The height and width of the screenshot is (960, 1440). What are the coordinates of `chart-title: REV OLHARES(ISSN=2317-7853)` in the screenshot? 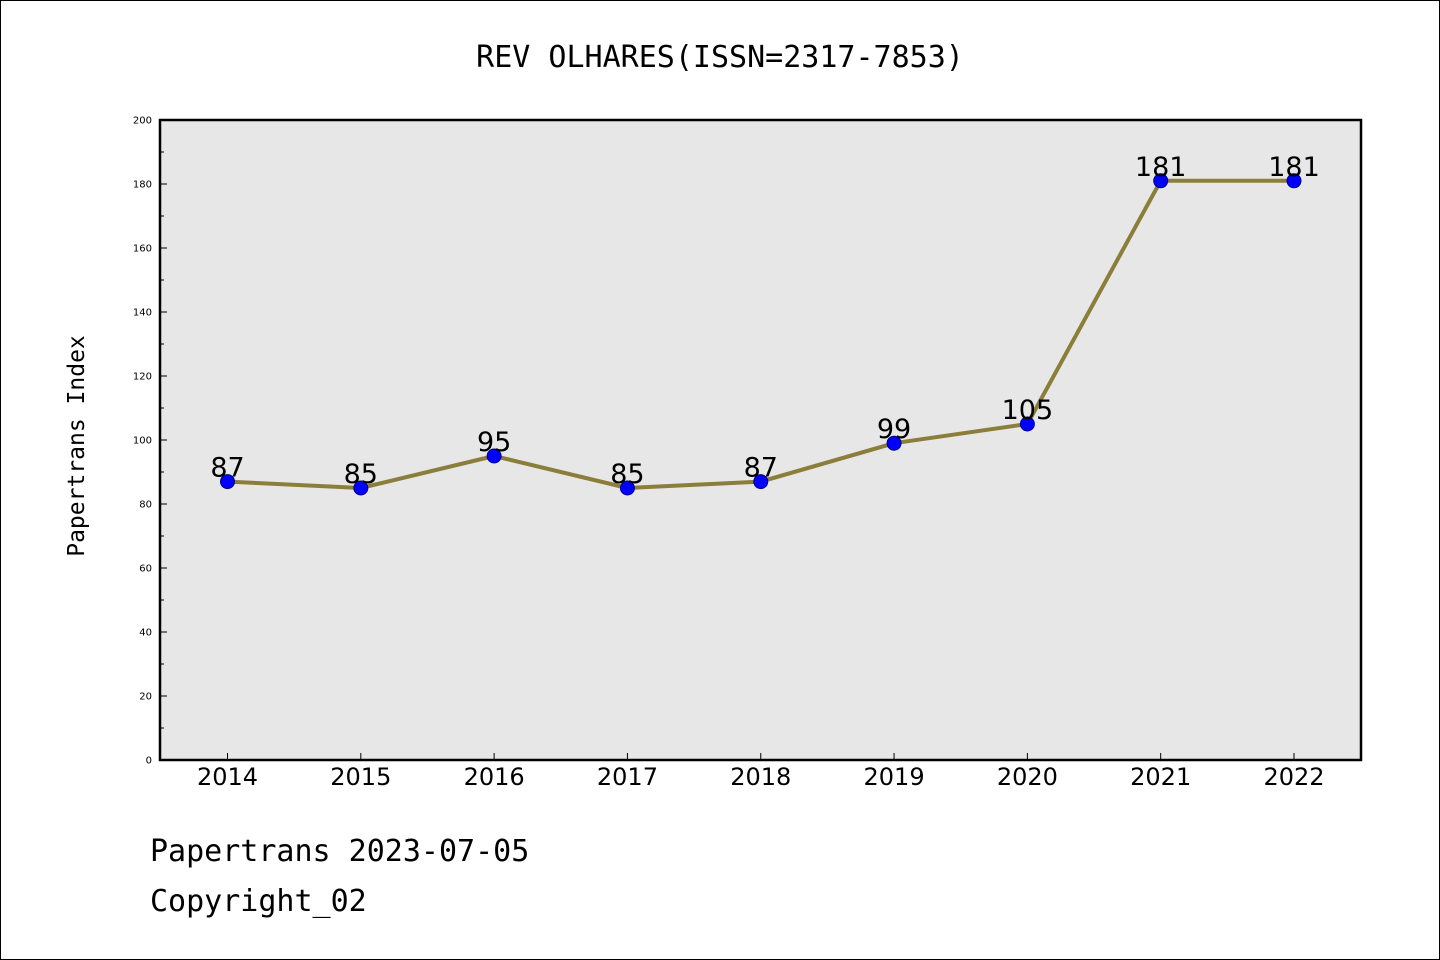 It's located at (720, 57).